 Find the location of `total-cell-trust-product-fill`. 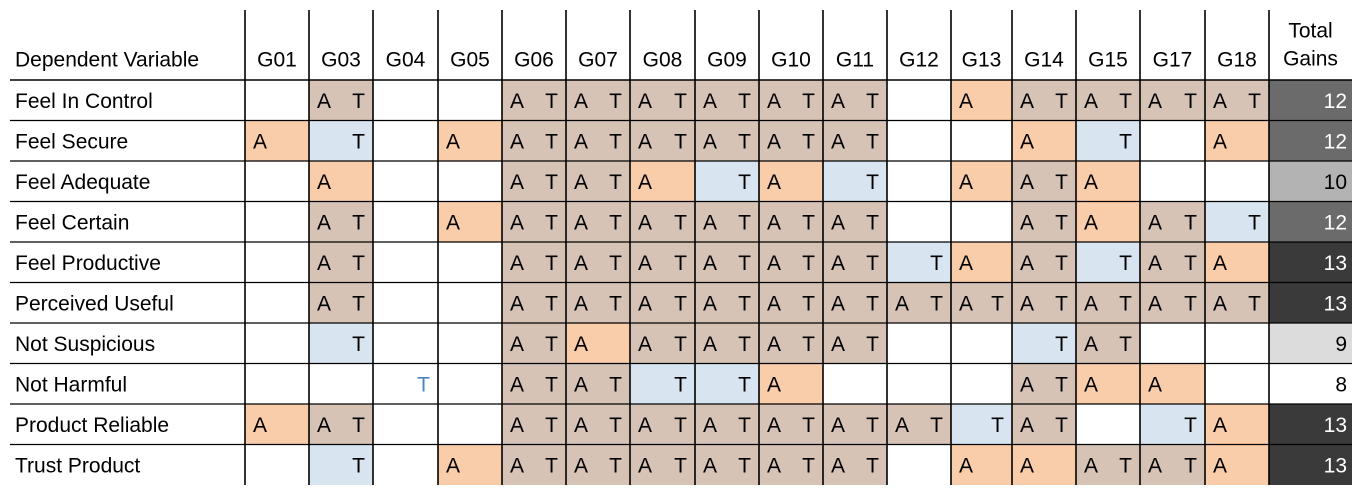

total-cell-trust-product-fill is located at coordinates (1310, 464).